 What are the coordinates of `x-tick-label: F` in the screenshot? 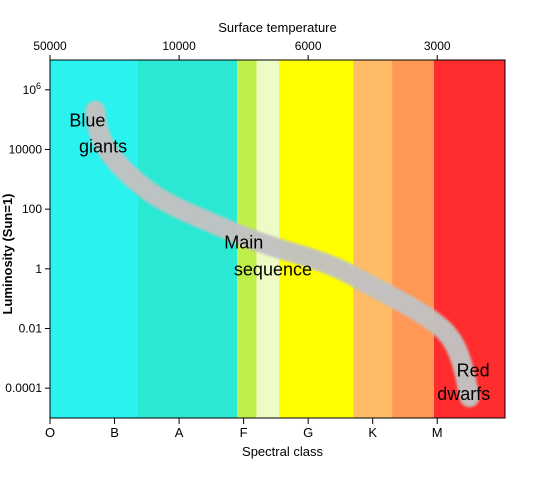 It's located at (244, 432).